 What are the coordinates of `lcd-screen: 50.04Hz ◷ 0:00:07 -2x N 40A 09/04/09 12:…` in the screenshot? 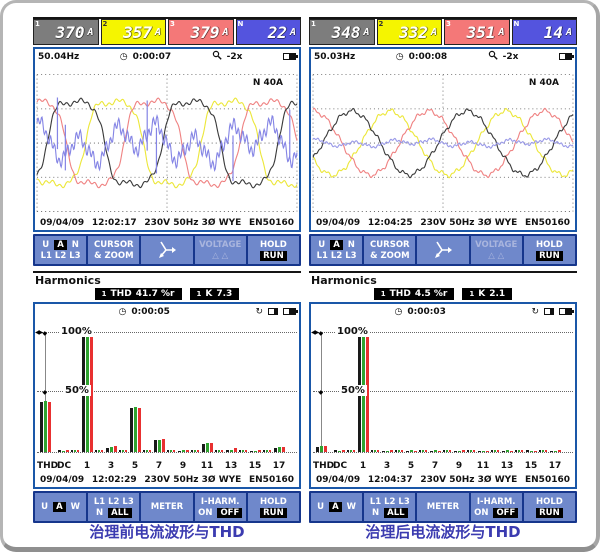 It's located at (167, 139).